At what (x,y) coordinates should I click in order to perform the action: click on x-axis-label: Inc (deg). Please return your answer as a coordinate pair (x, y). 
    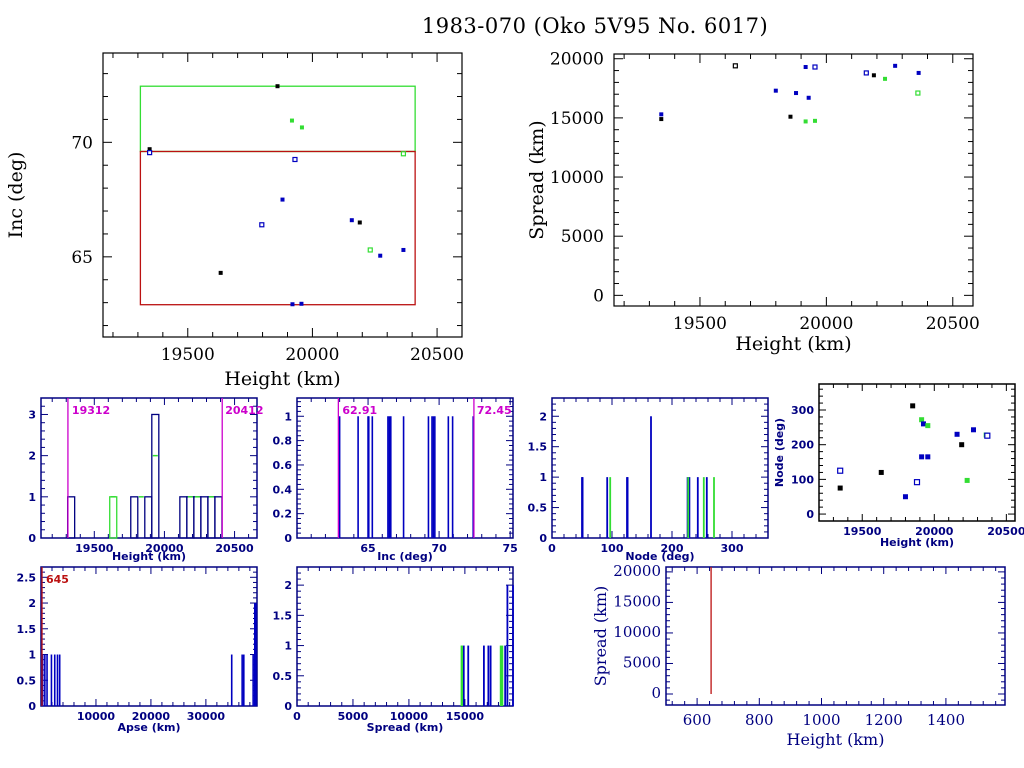
    Looking at the image, I should click on (405, 556).